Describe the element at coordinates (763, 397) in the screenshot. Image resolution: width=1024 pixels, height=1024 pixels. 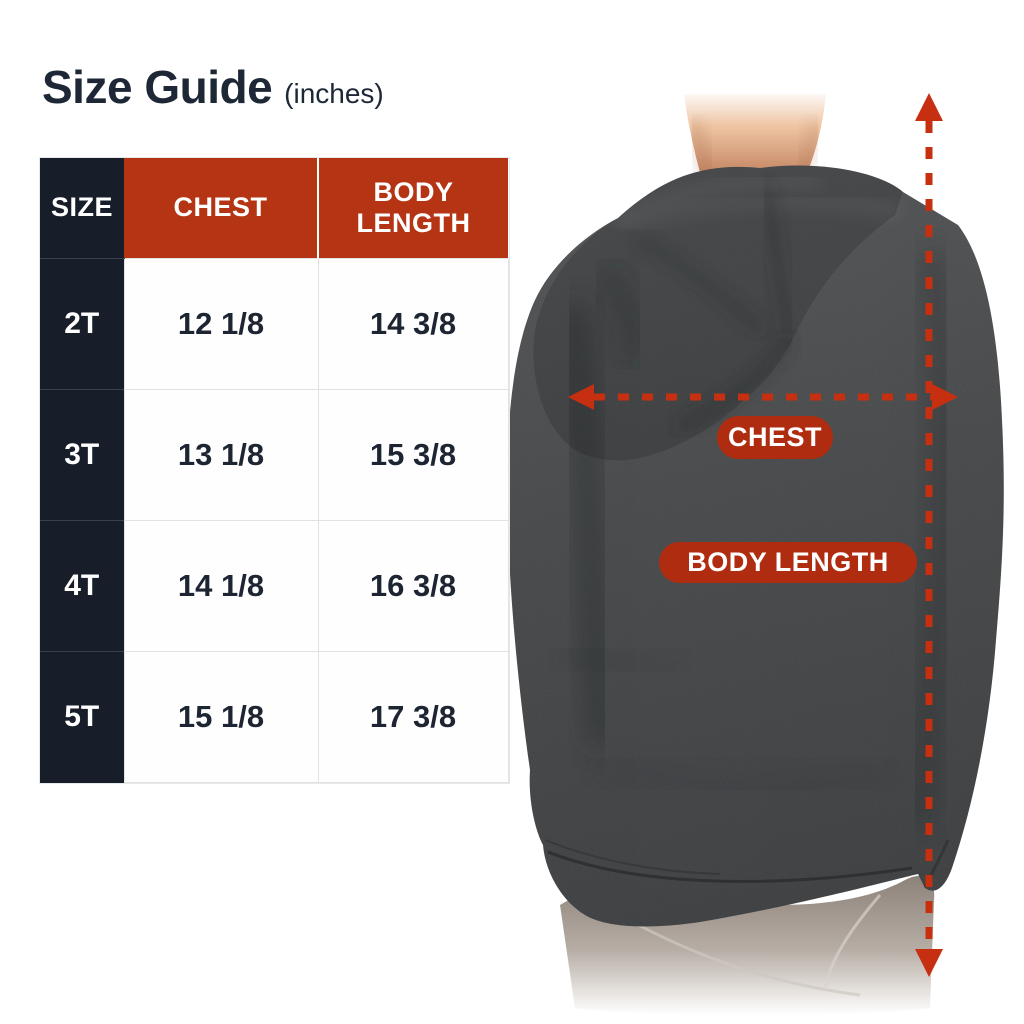
I see `chest-arrow-icon` at that location.